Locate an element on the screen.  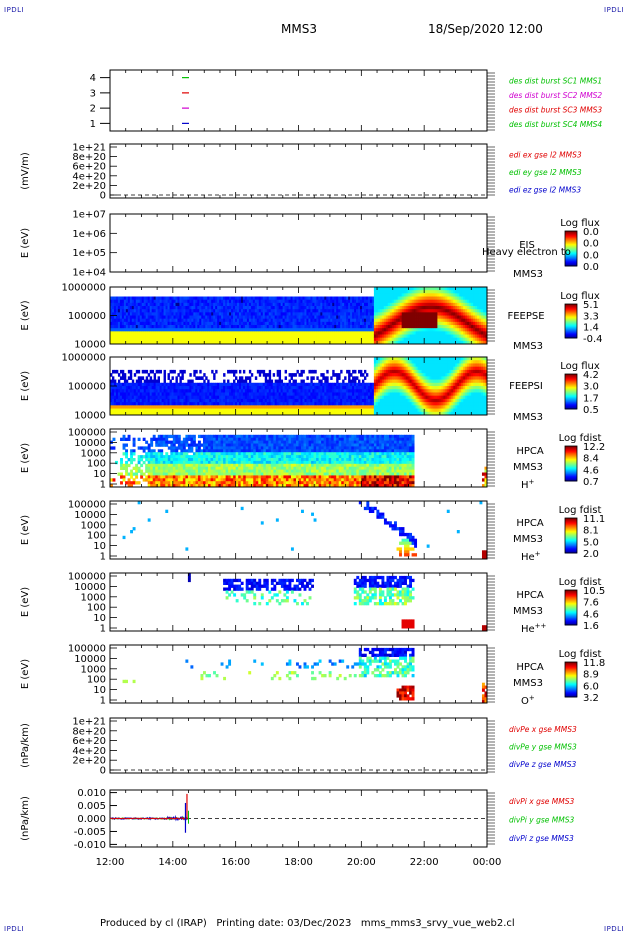
colorbar-cell is located at coordinates (571, 243).